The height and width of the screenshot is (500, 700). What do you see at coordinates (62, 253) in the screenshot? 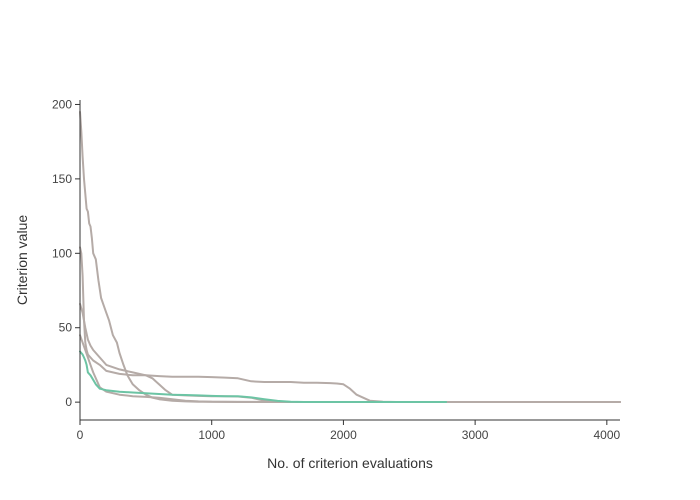
I see `y-tick-label: 100` at bounding box center [62, 253].